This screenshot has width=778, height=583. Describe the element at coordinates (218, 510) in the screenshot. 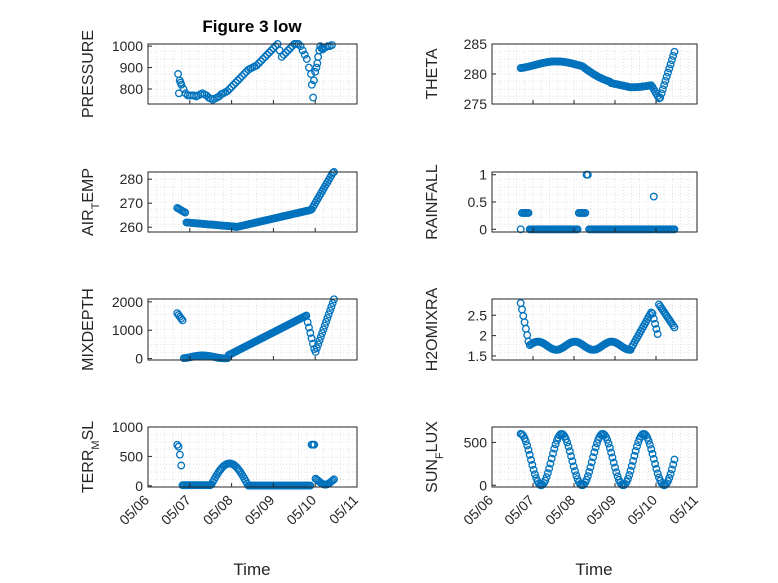

I see `x-tick-label: 05/08` at that location.